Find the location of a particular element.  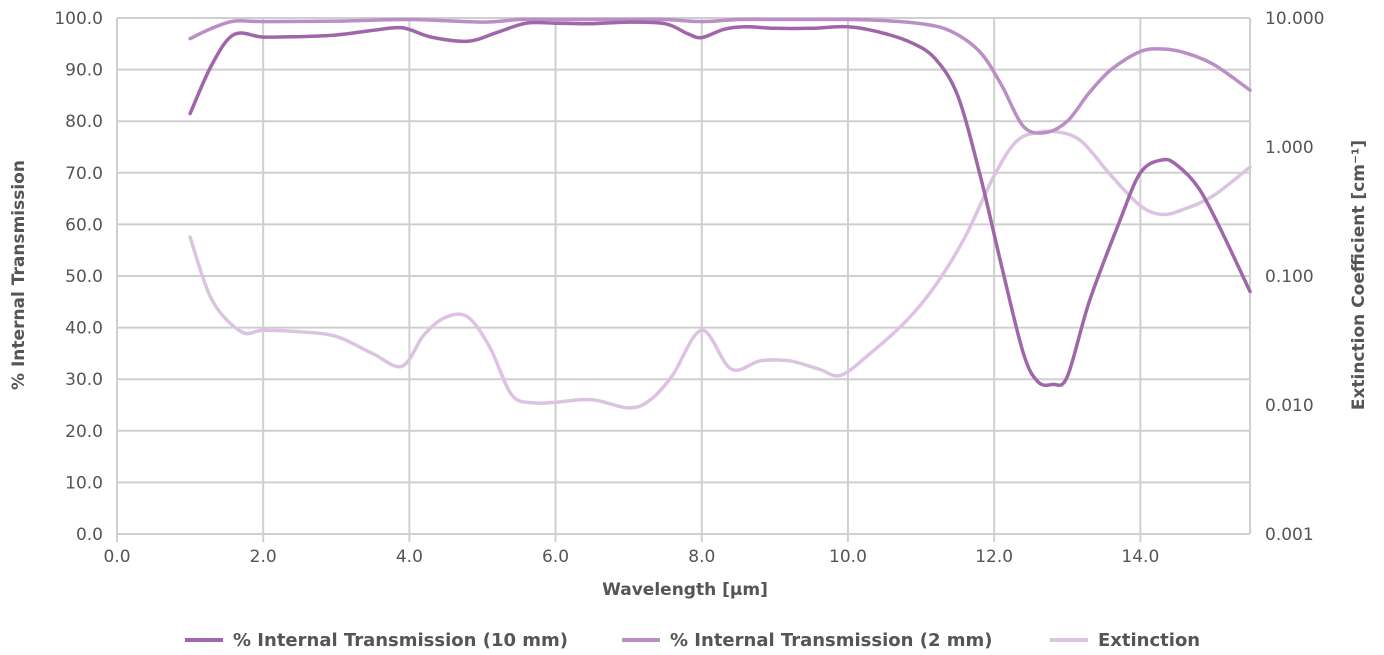

left-tick-label: 60.0 is located at coordinates (84, 225).